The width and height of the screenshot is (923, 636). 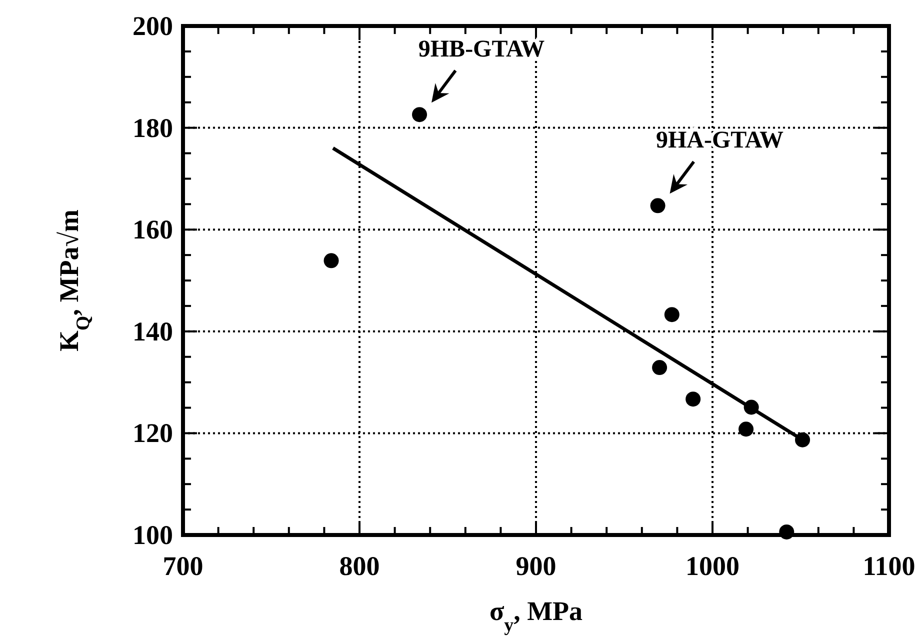 What do you see at coordinates (889, 566) in the screenshot?
I see `x-tick-label: 1100` at bounding box center [889, 566].